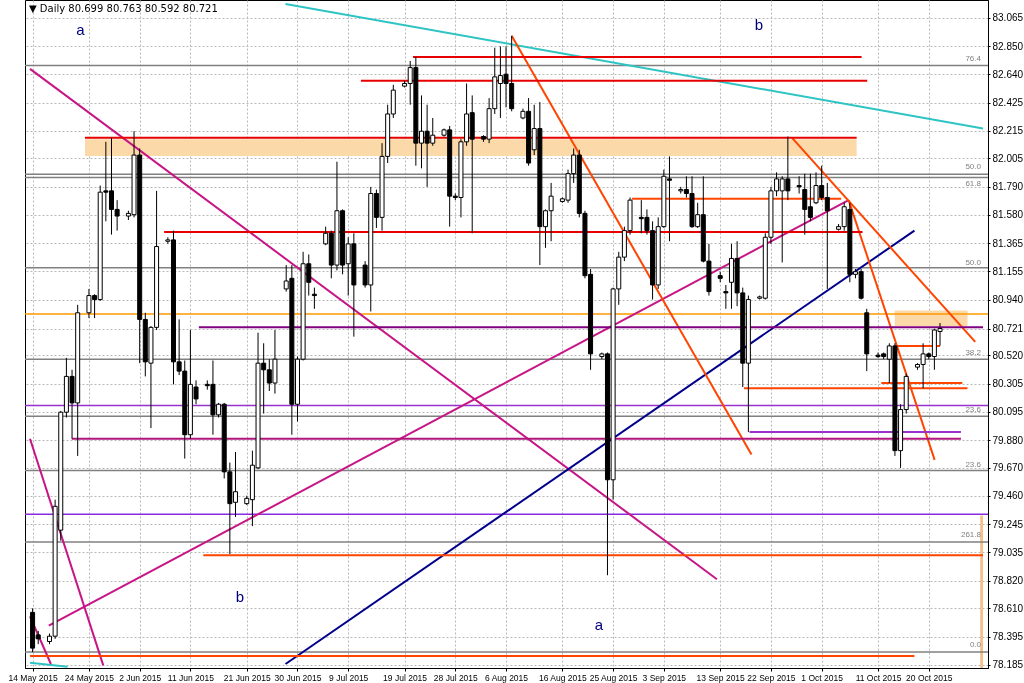 Image resolution: width=1024 pixels, height=683 pixels. Describe the element at coordinates (1008, 18) in the screenshot. I see `y-tick-label: 83.065` at that location.